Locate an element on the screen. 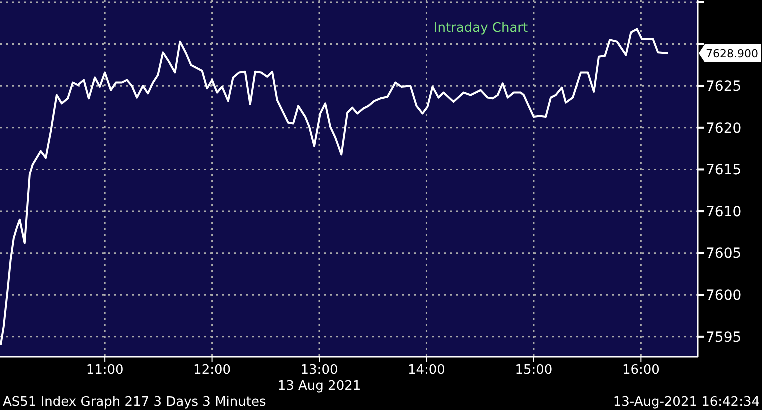 The height and width of the screenshot is (410, 762). y-tick-label: 7600 is located at coordinates (724, 296).